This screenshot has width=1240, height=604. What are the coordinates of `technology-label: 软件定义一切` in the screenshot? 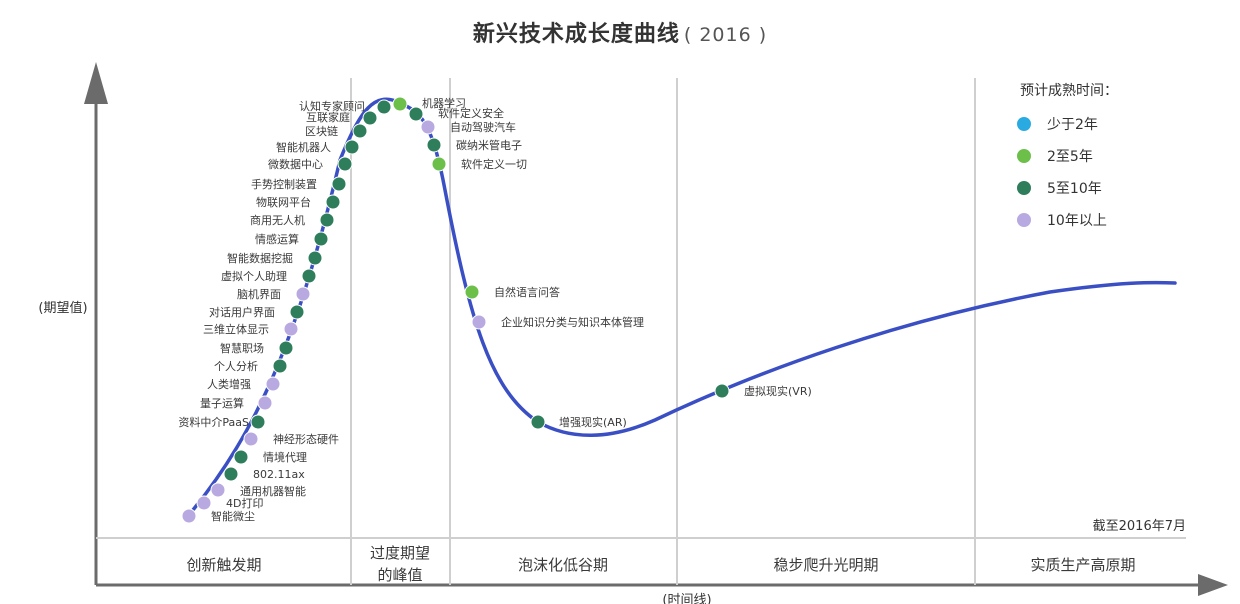 It's located at (494, 164).